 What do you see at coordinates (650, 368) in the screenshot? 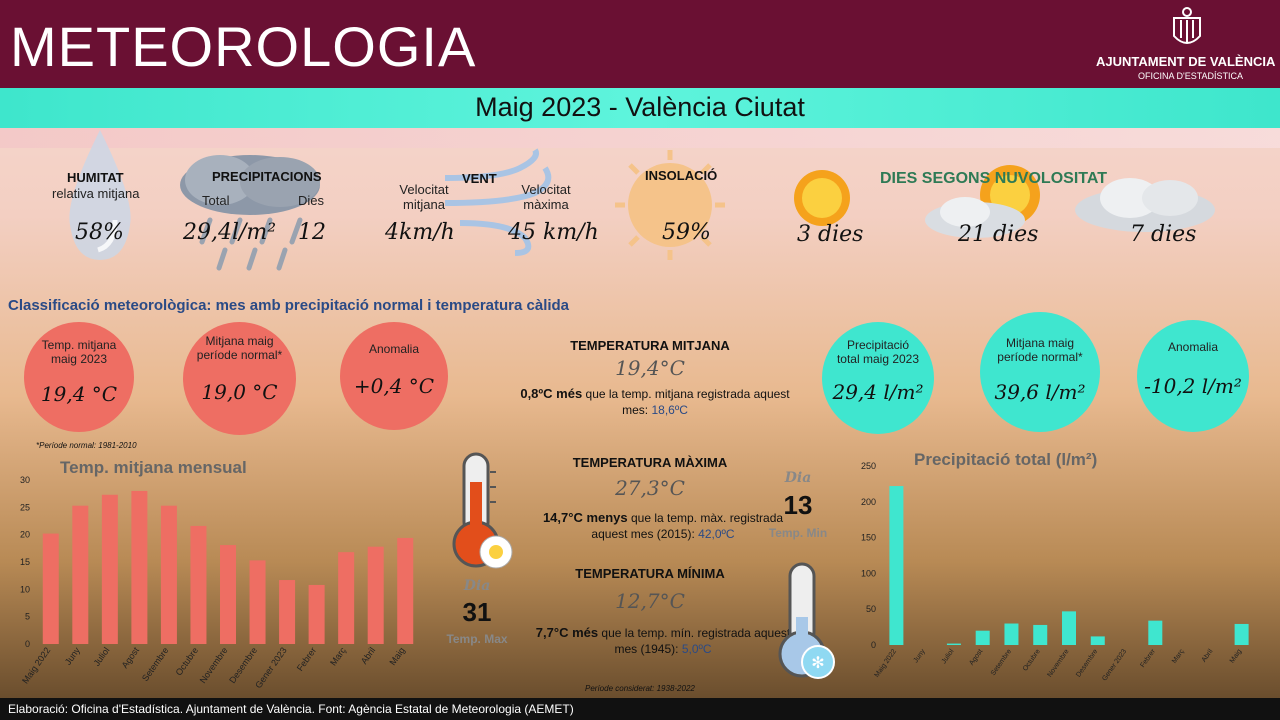
I see `temp-mitjana-value: 19,4°C` at bounding box center [650, 368].